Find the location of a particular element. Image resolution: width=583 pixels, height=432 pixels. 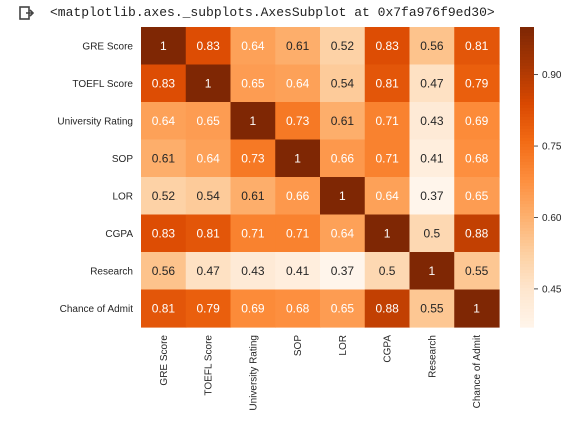

x-tick-label-lor: LOR is located at coordinates (343, 345).